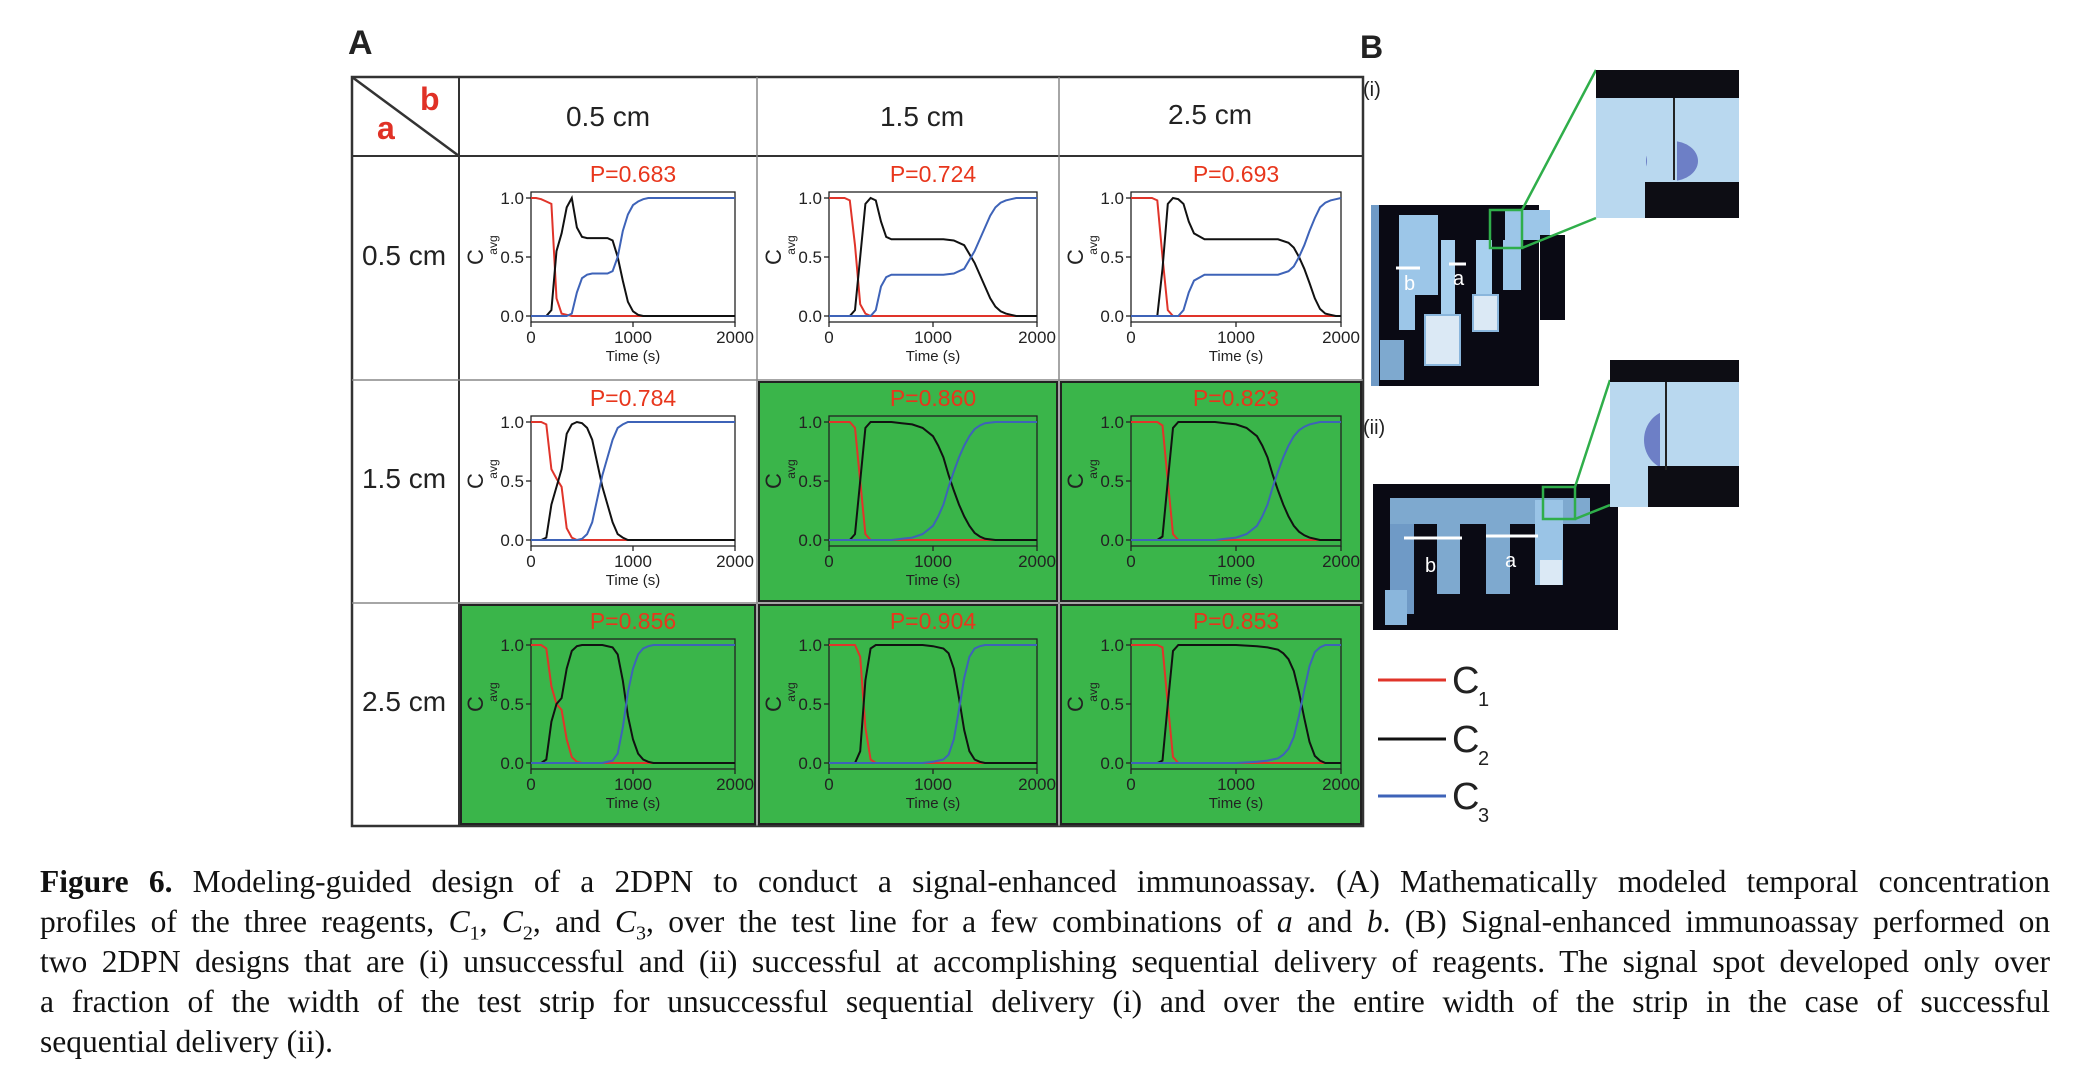  I want to click on cell-0-2-xtick-label-2: 2000, so click(1341, 337).